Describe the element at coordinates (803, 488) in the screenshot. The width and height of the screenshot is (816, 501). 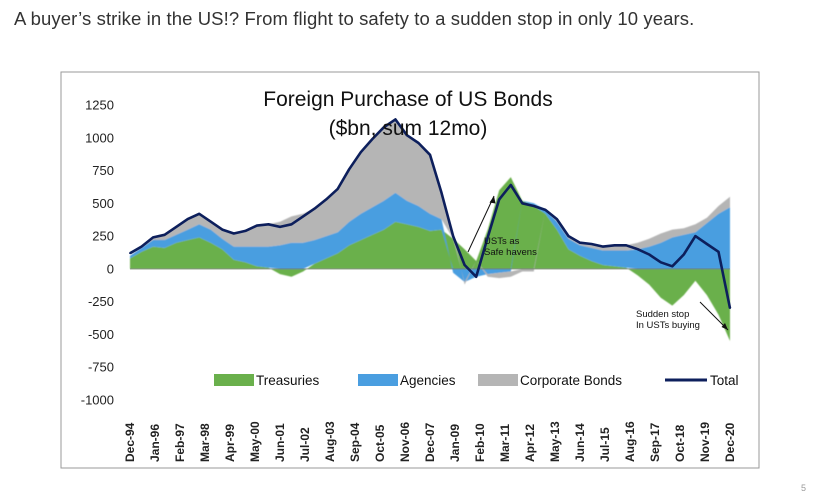
I see `page-number: 5` at that location.